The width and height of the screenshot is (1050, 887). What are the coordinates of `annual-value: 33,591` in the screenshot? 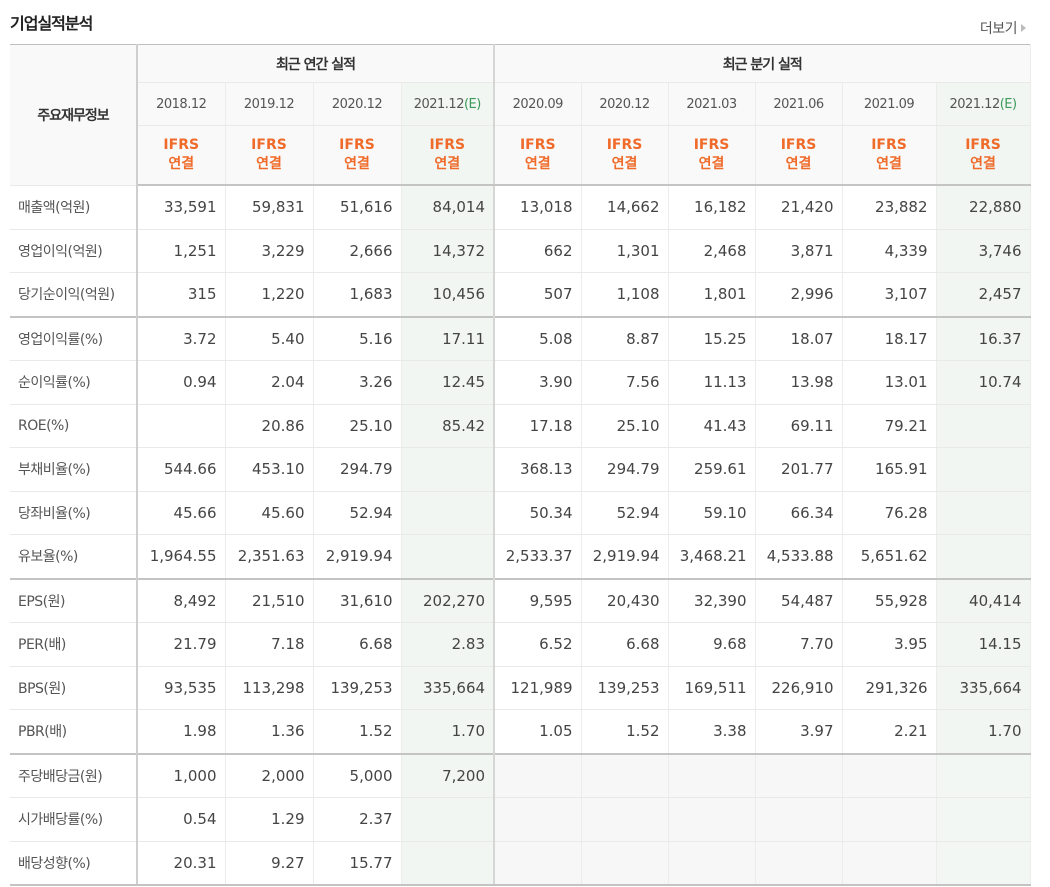 It's located at (181, 207).